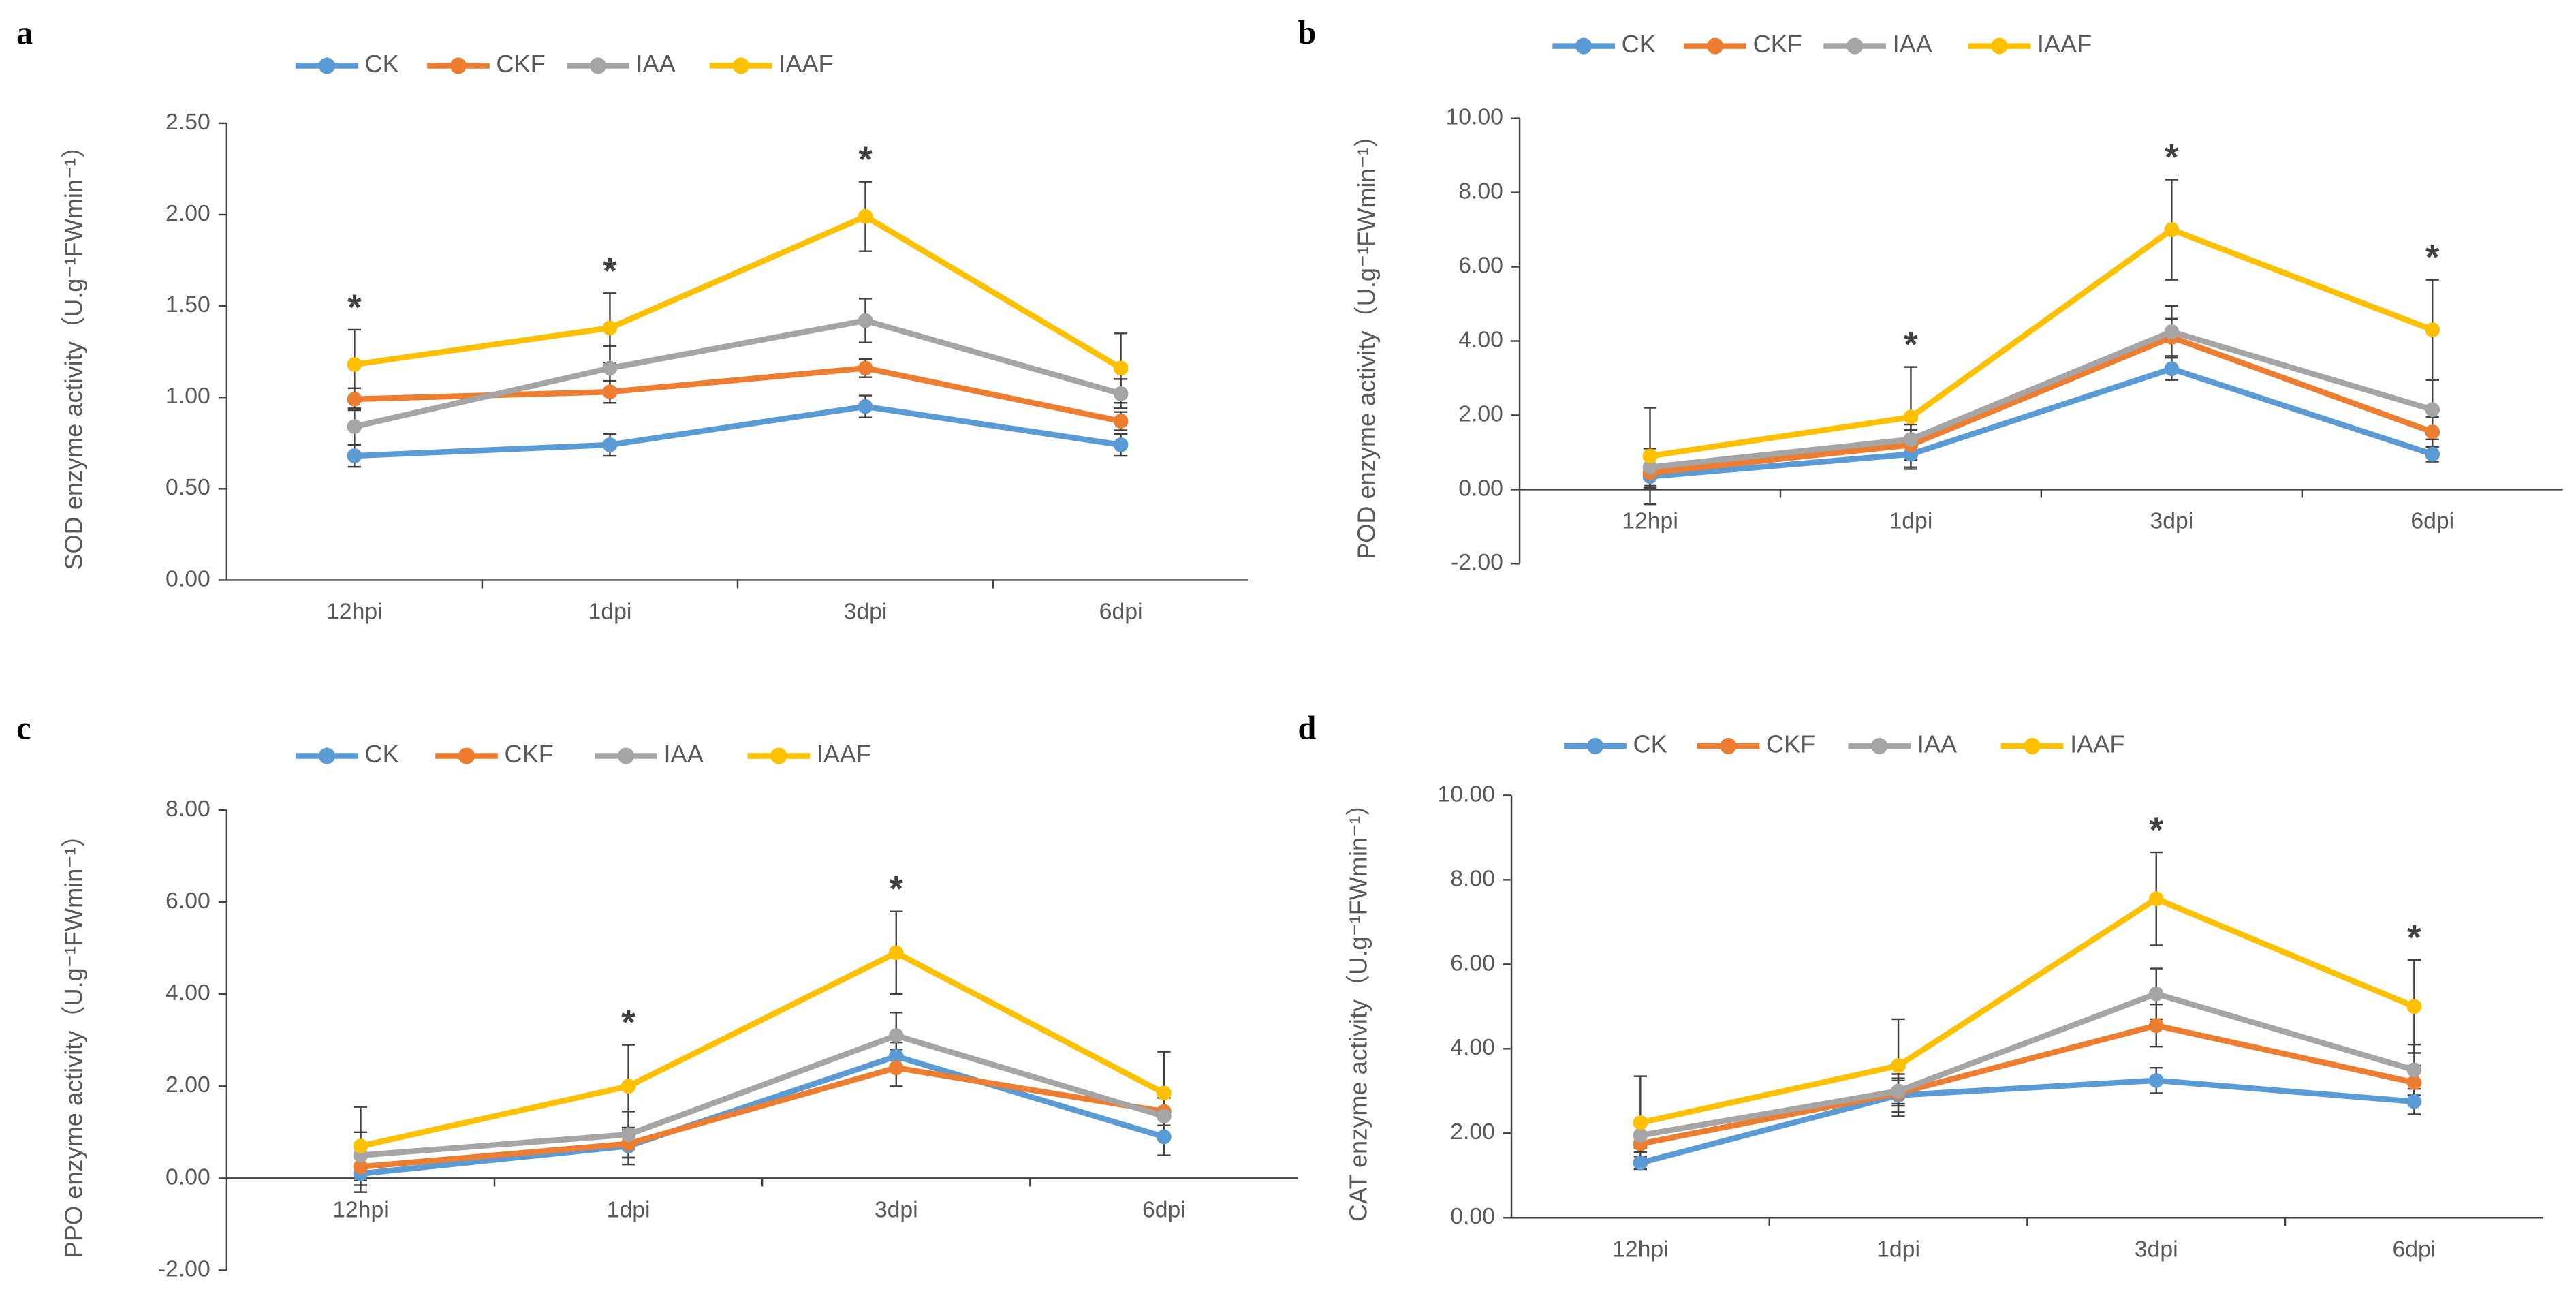 The width and height of the screenshot is (2576, 1302). I want to click on y-axis-label: PPO enzyme activity（U.g⁻¹FWmin⁻¹）, so click(74, 1040).